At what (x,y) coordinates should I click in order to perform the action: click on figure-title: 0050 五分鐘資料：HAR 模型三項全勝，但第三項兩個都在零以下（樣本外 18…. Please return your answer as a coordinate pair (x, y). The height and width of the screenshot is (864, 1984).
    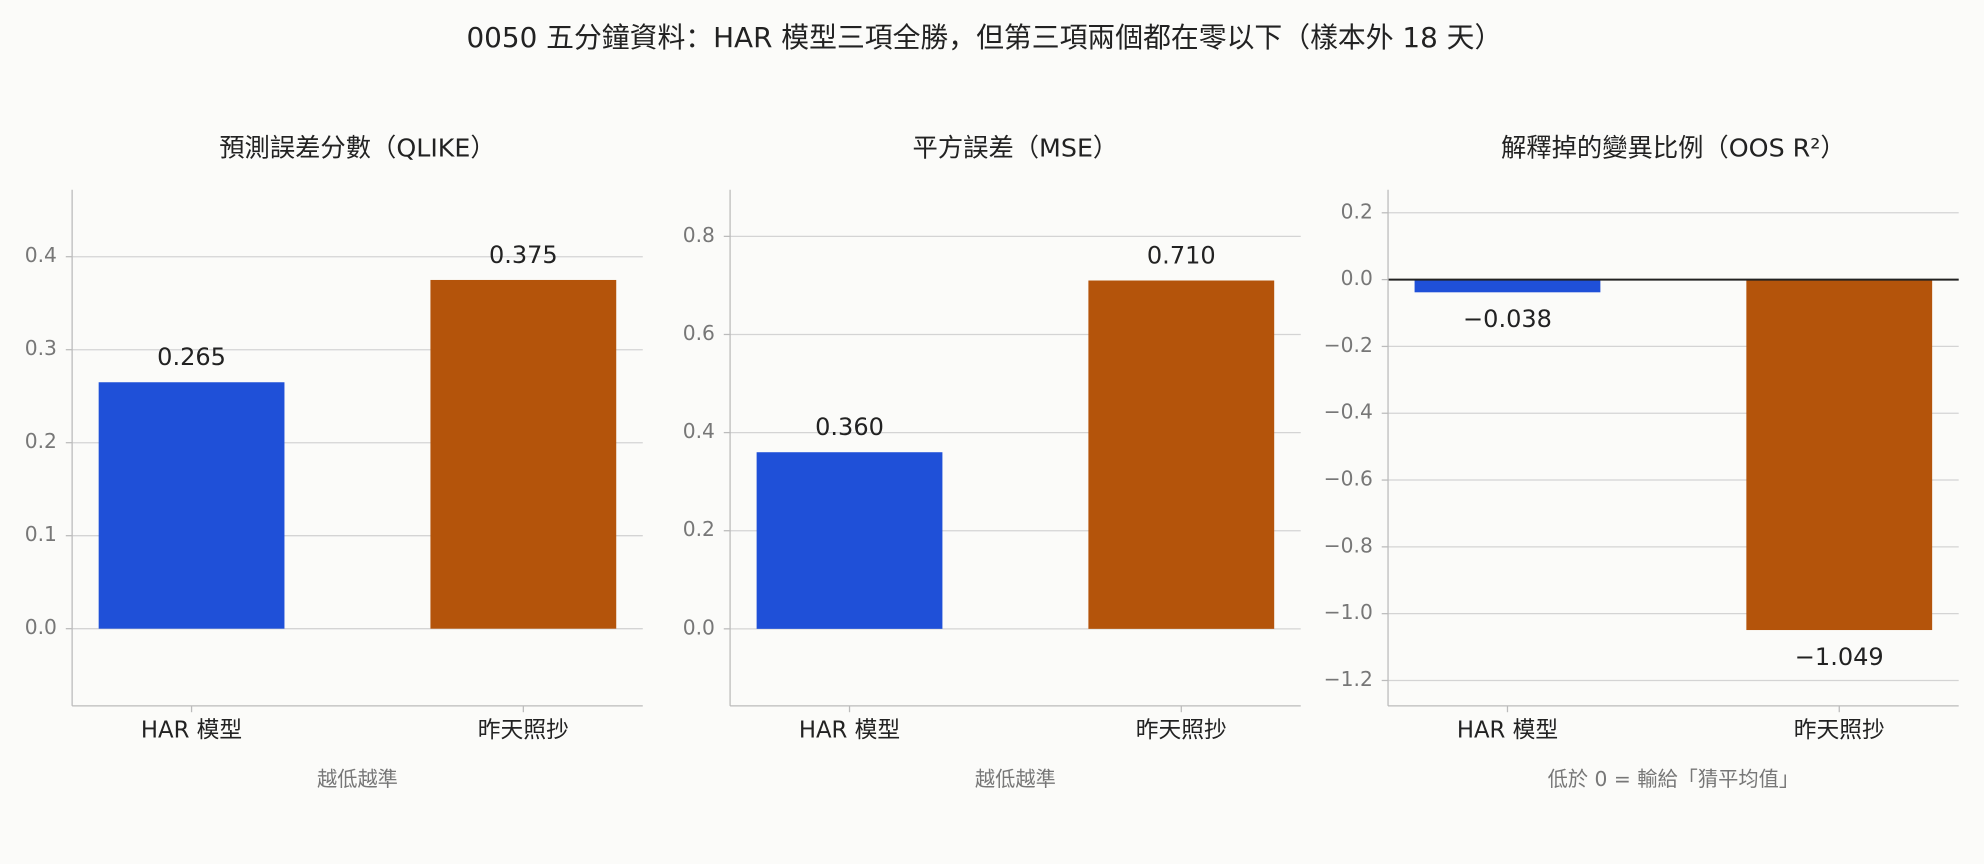
    Looking at the image, I should click on (984, 37).